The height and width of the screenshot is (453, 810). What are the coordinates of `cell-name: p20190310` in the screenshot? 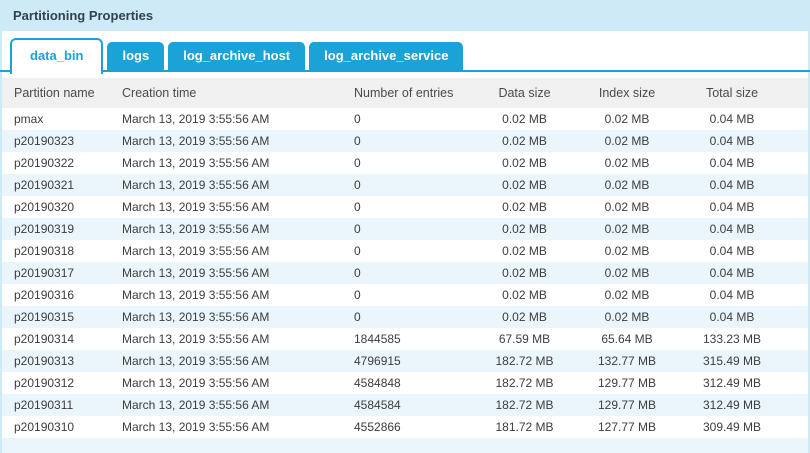 It's located at (44, 427).